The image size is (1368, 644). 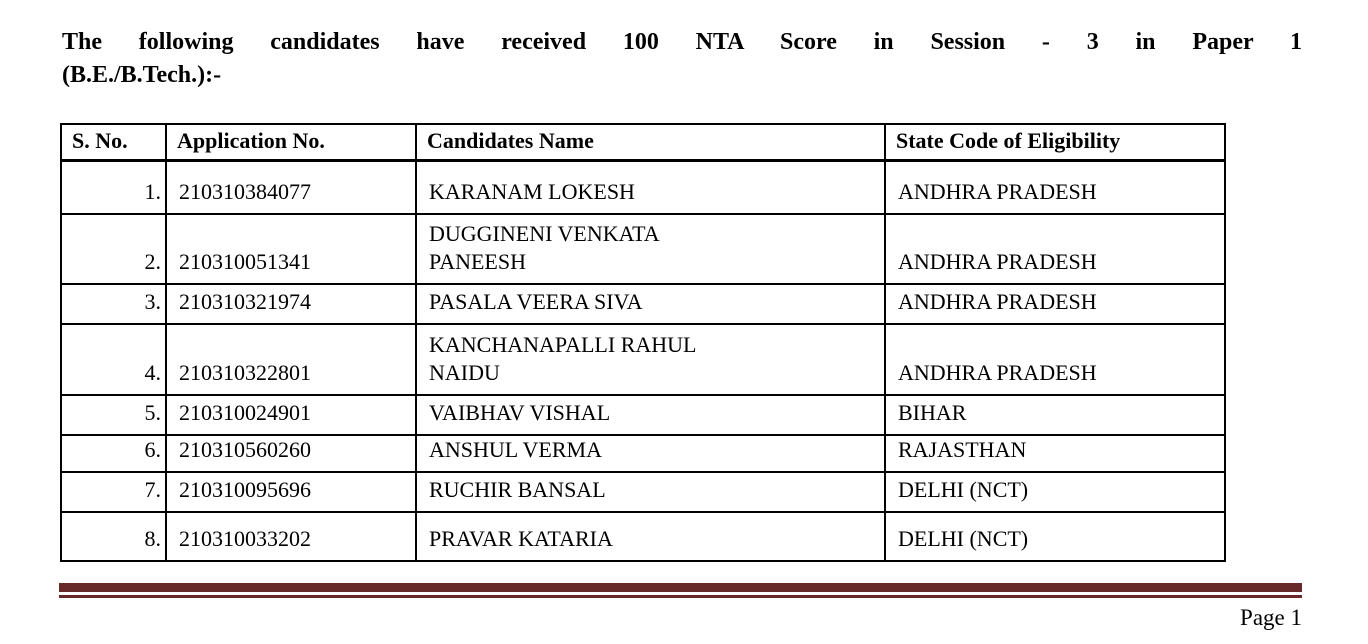 What do you see at coordinates (291, 453) in the screenshot?
I see `cell-application-no: 210310560260` at bounding box center [291, 453].